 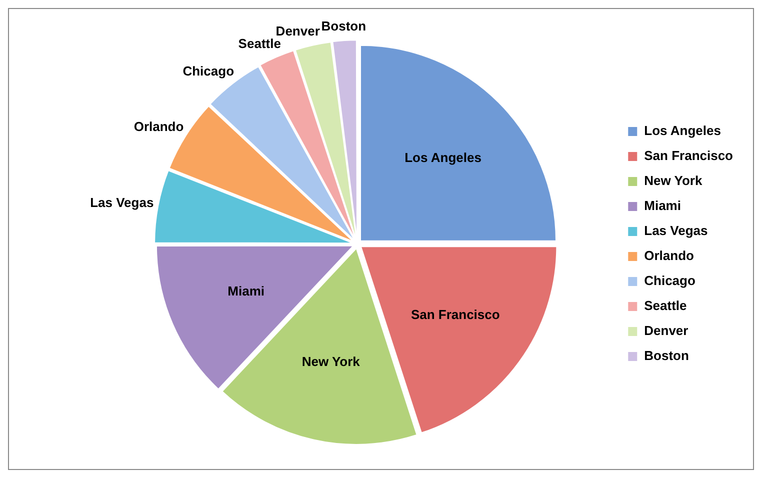 What do you see at coordinates (159, 126) in the screenshot?
I see `slice-label: Orlando` at bounding box center [159, 126].